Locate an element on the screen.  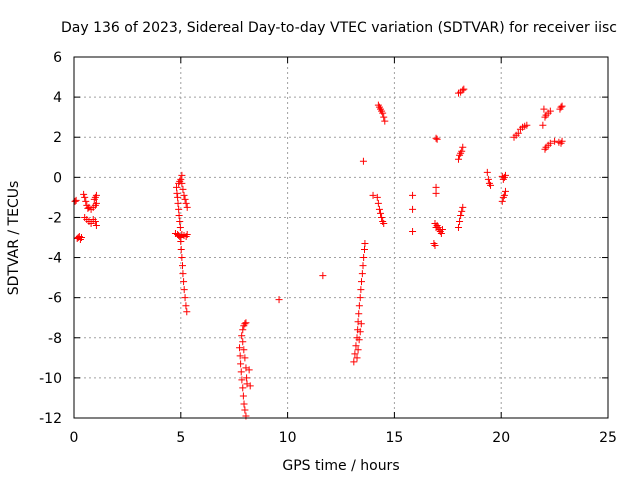
y-tick-label: -12 is located at coordinates (50, 419).